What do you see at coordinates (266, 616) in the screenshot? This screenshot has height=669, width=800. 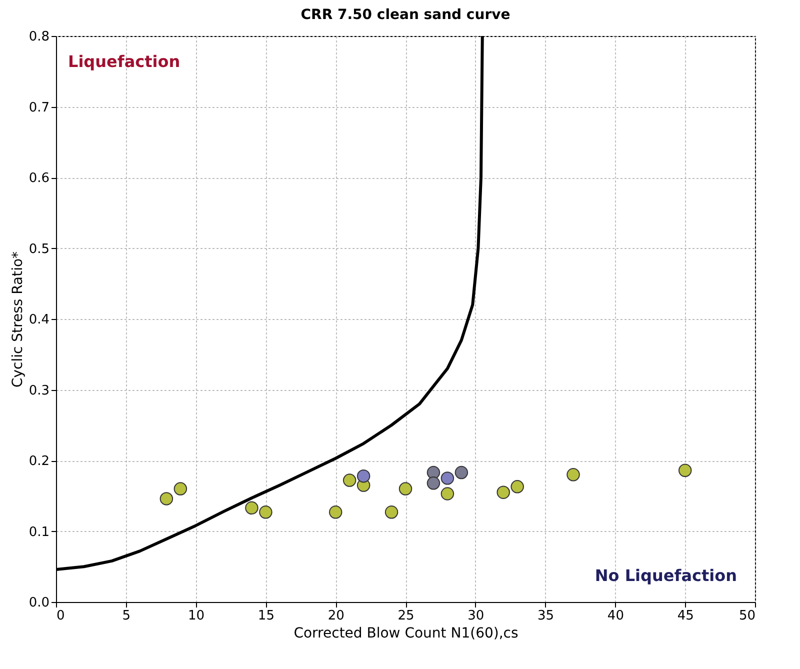 I see `x-tick-label: 15` at bounding box center [266, 616].